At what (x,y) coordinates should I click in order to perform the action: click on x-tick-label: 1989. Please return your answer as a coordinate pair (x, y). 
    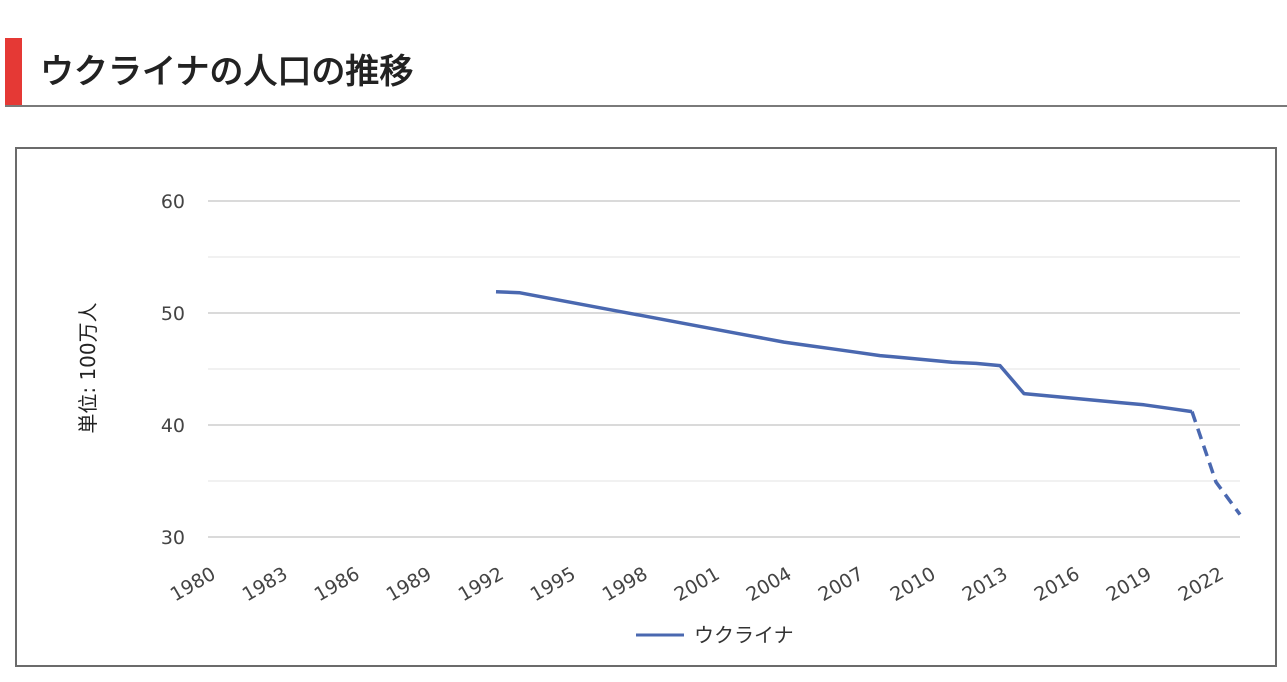
    Looking at the image, I should click on (409, 584).